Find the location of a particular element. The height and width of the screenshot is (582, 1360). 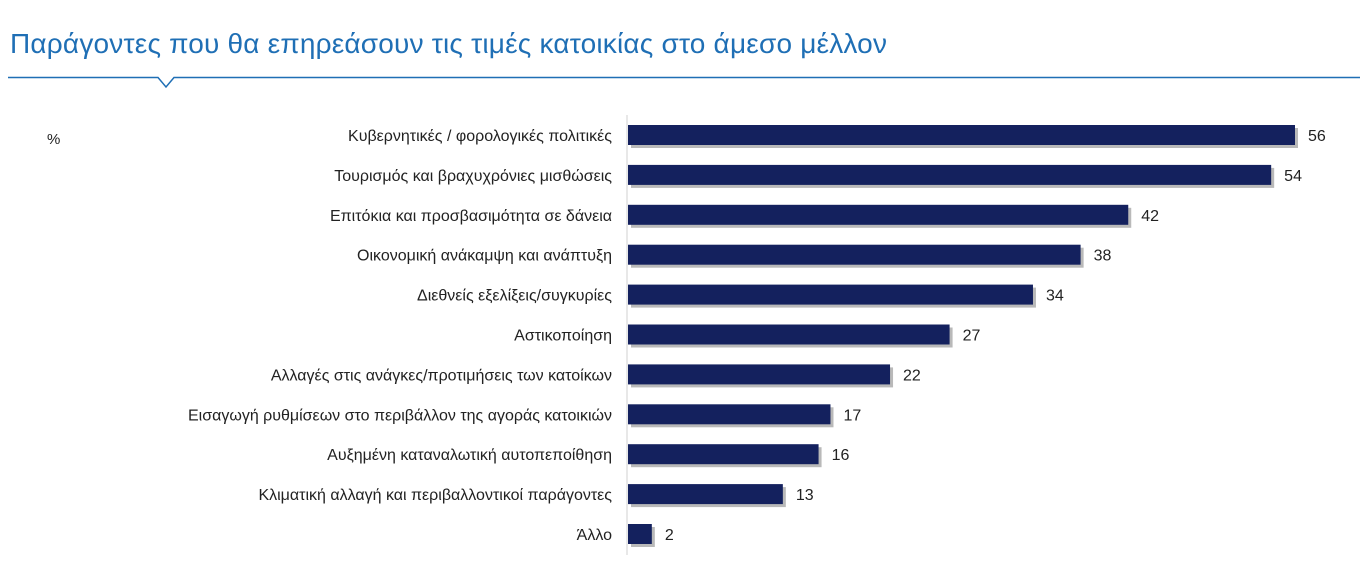

category-label: Αυξημένη καταναλωτική αυτοπεποίθηση is located at coordinates (469, 455).